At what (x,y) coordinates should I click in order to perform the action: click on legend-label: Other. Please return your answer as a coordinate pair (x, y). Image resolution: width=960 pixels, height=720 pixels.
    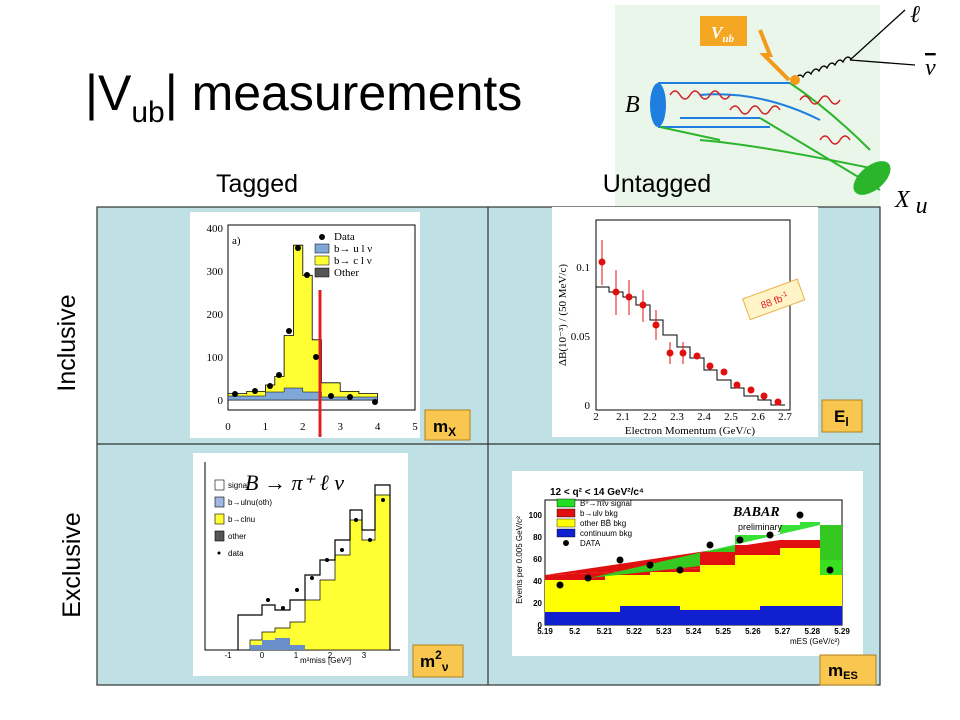
    Looking at the image, I should click on (346, 273).